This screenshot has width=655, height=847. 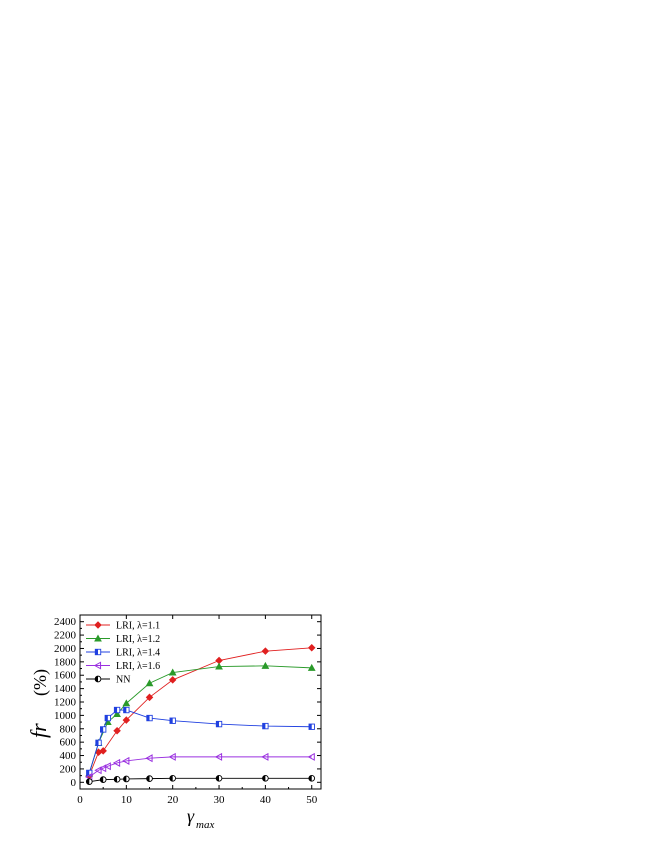 I want to click on legend-entry: LRI, λ=1.2, so click(x=123, y=639).